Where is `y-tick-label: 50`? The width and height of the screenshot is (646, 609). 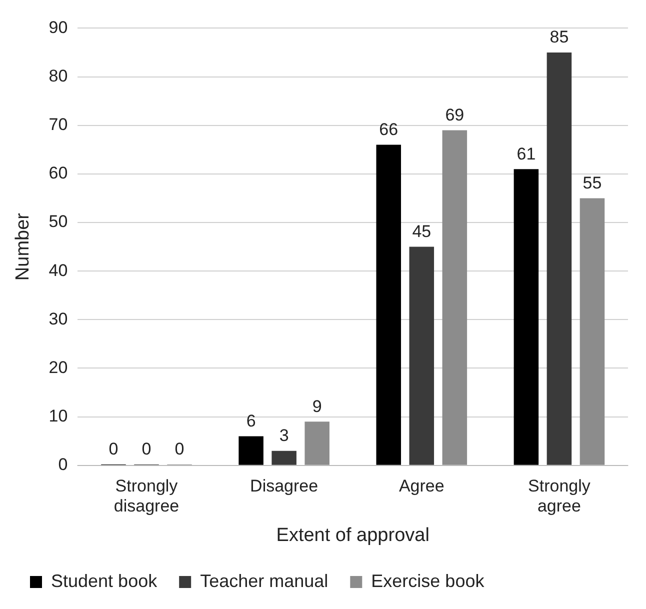 y-tick-label: 50 is located at coordinates (58, 222).